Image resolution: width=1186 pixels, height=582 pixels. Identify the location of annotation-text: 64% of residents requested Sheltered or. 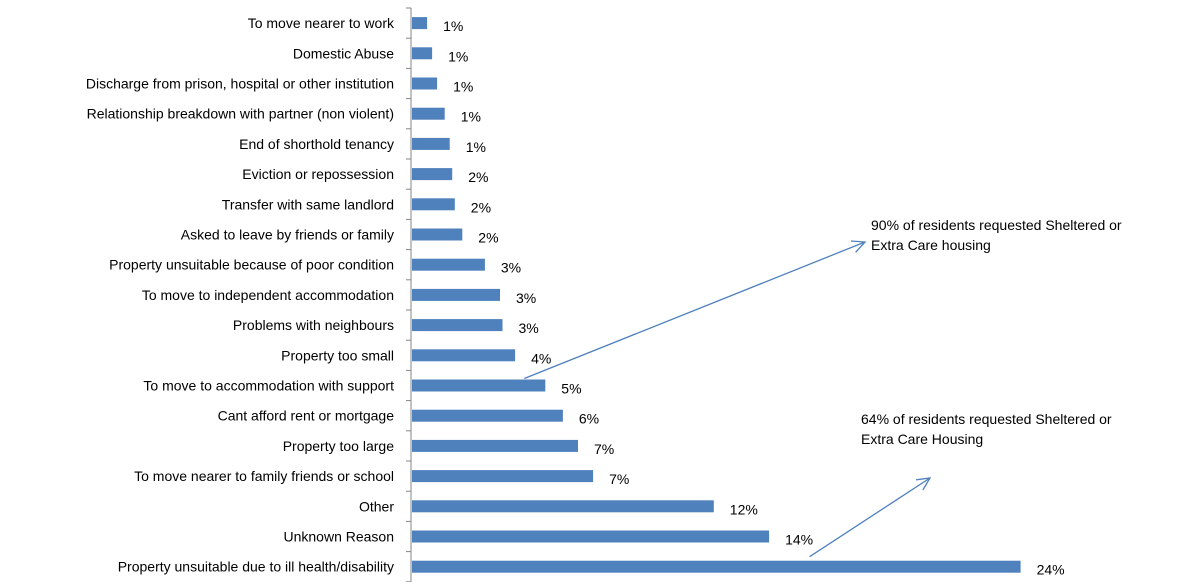
(986, 419).